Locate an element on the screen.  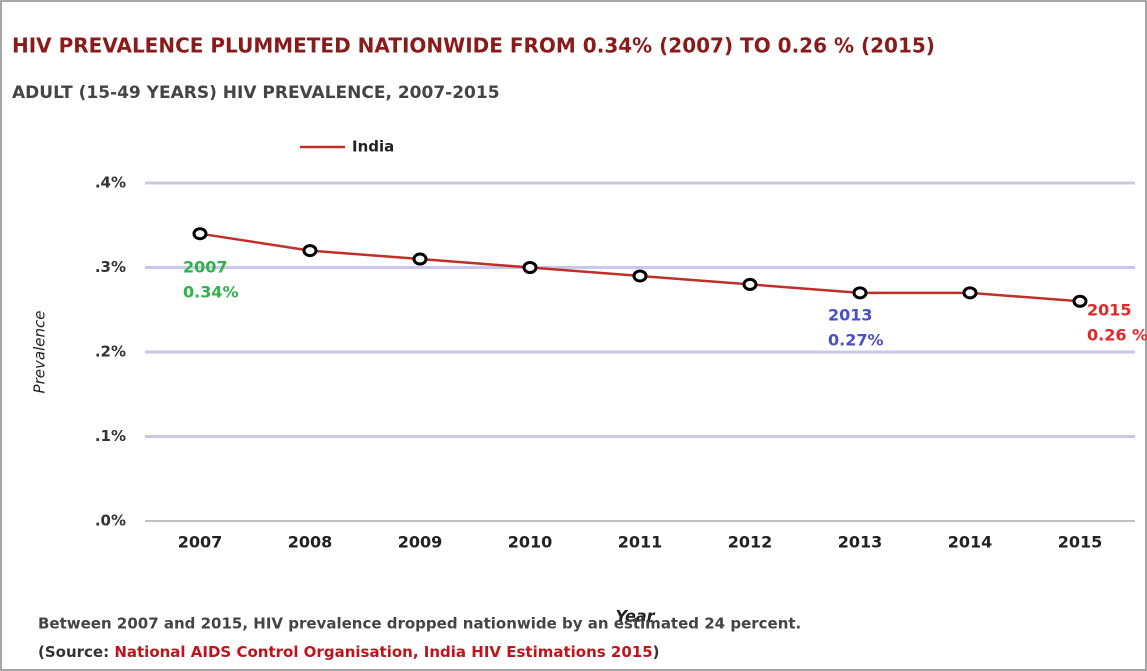
x-tick-label: 2008 is located at coordinates (310, 542).